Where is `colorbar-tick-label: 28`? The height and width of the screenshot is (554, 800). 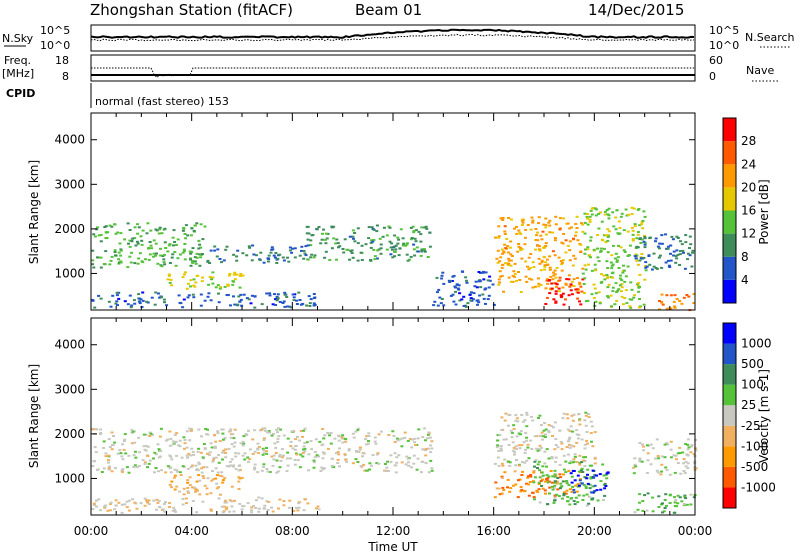
colorbar-tick-label: 28 is located at coordinates (748, 141).